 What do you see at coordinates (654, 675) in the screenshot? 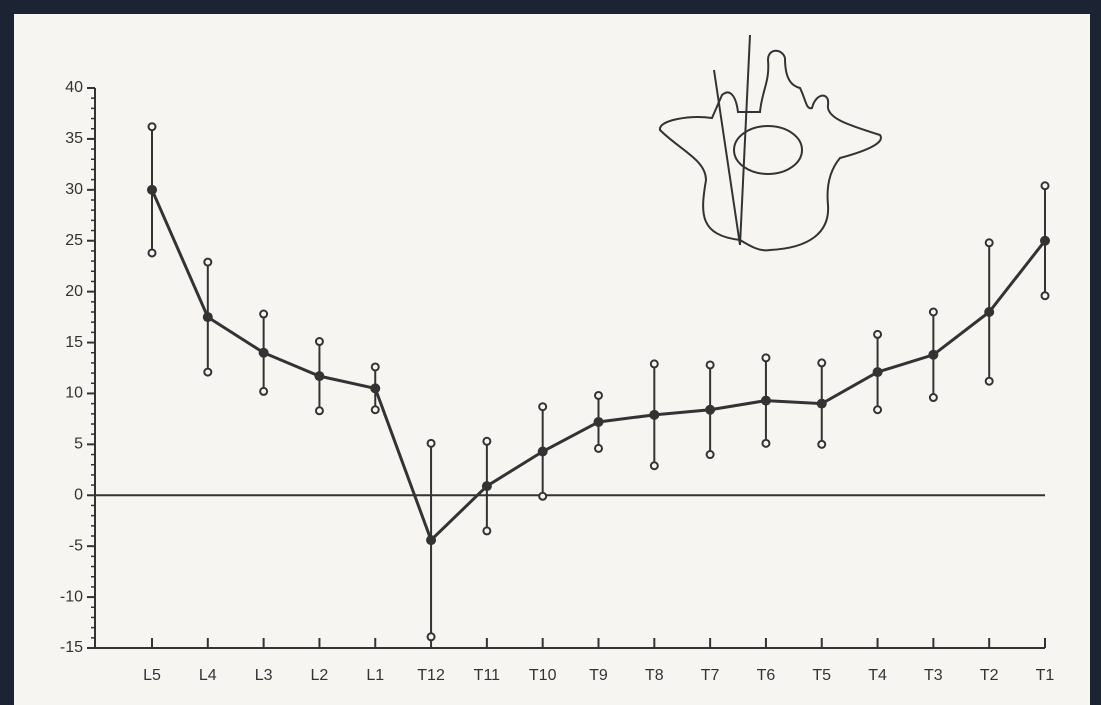
I see `x-tick-label: T8` at bounding box center [654, 675].